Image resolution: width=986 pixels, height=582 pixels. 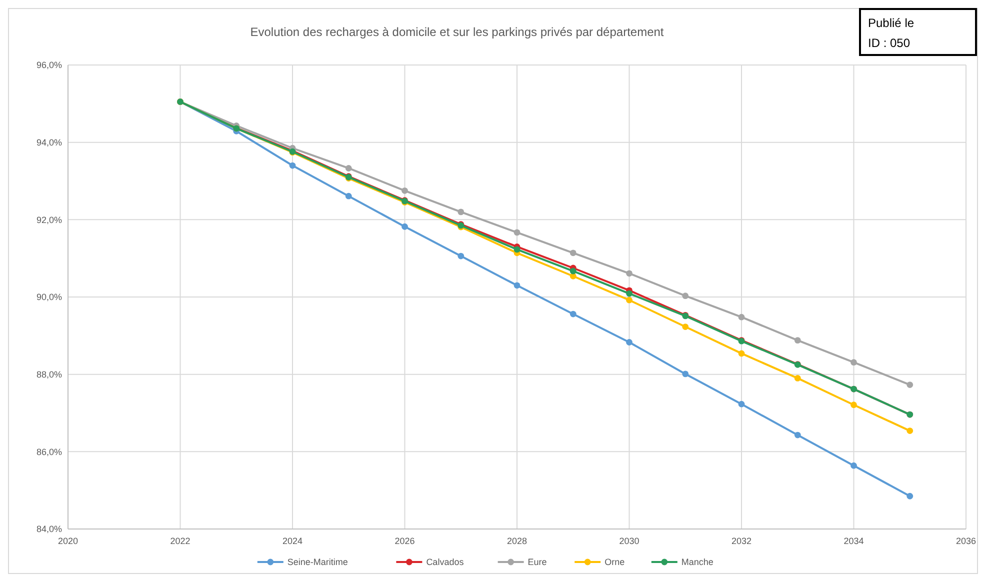 I want to click on y-tick-label: 88,0%, so click(x=49, y=374).